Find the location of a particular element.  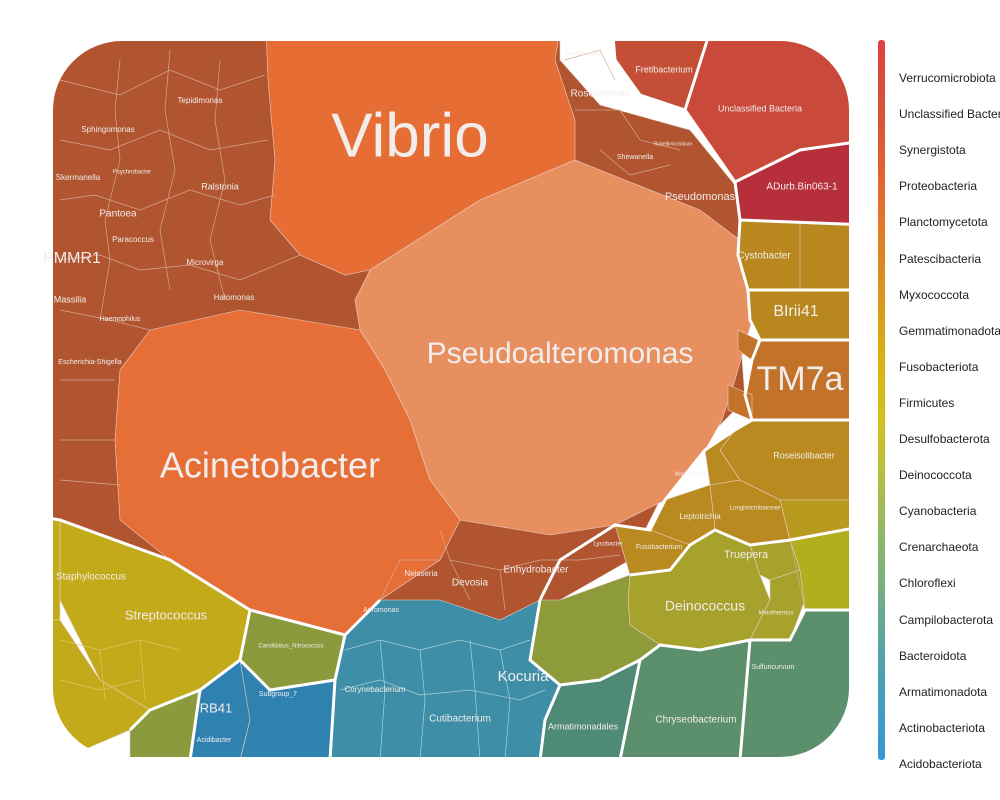

legend-item: Fusobacteriota is located at coordinates (939, 366).